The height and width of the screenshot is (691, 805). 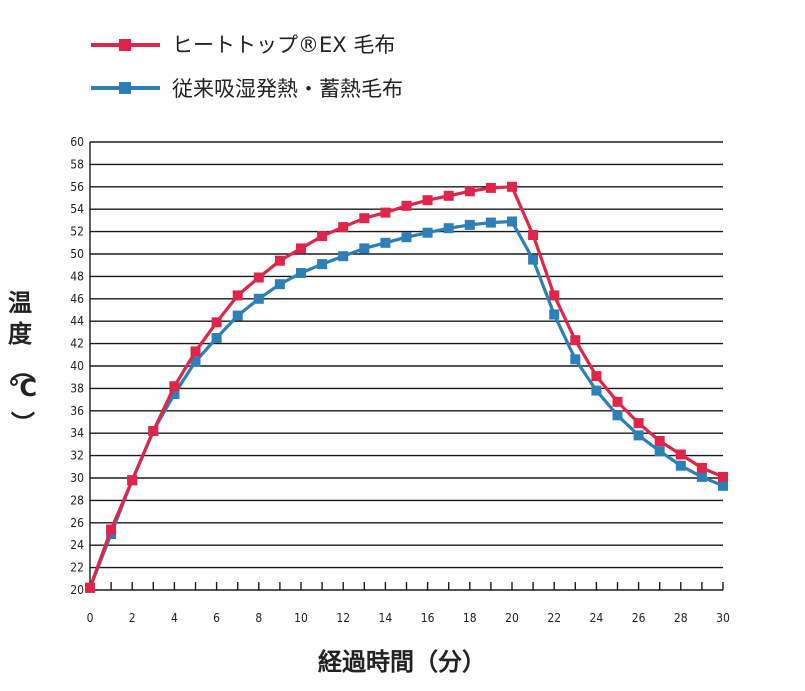 I want to click on y-tick-label: 56, so click(x=77, y=187).